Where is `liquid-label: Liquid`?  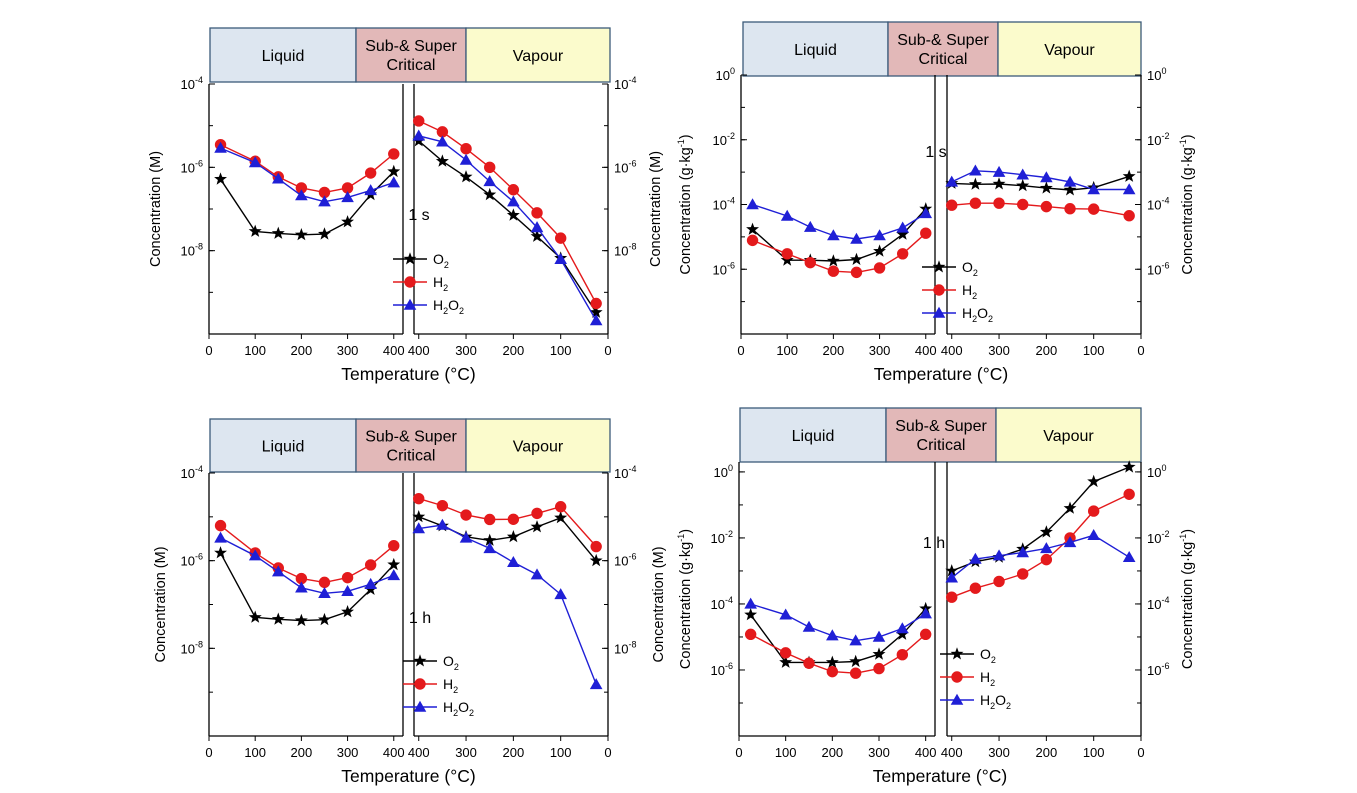 liquid-label: Liquid is located at coordinates (813, 436).